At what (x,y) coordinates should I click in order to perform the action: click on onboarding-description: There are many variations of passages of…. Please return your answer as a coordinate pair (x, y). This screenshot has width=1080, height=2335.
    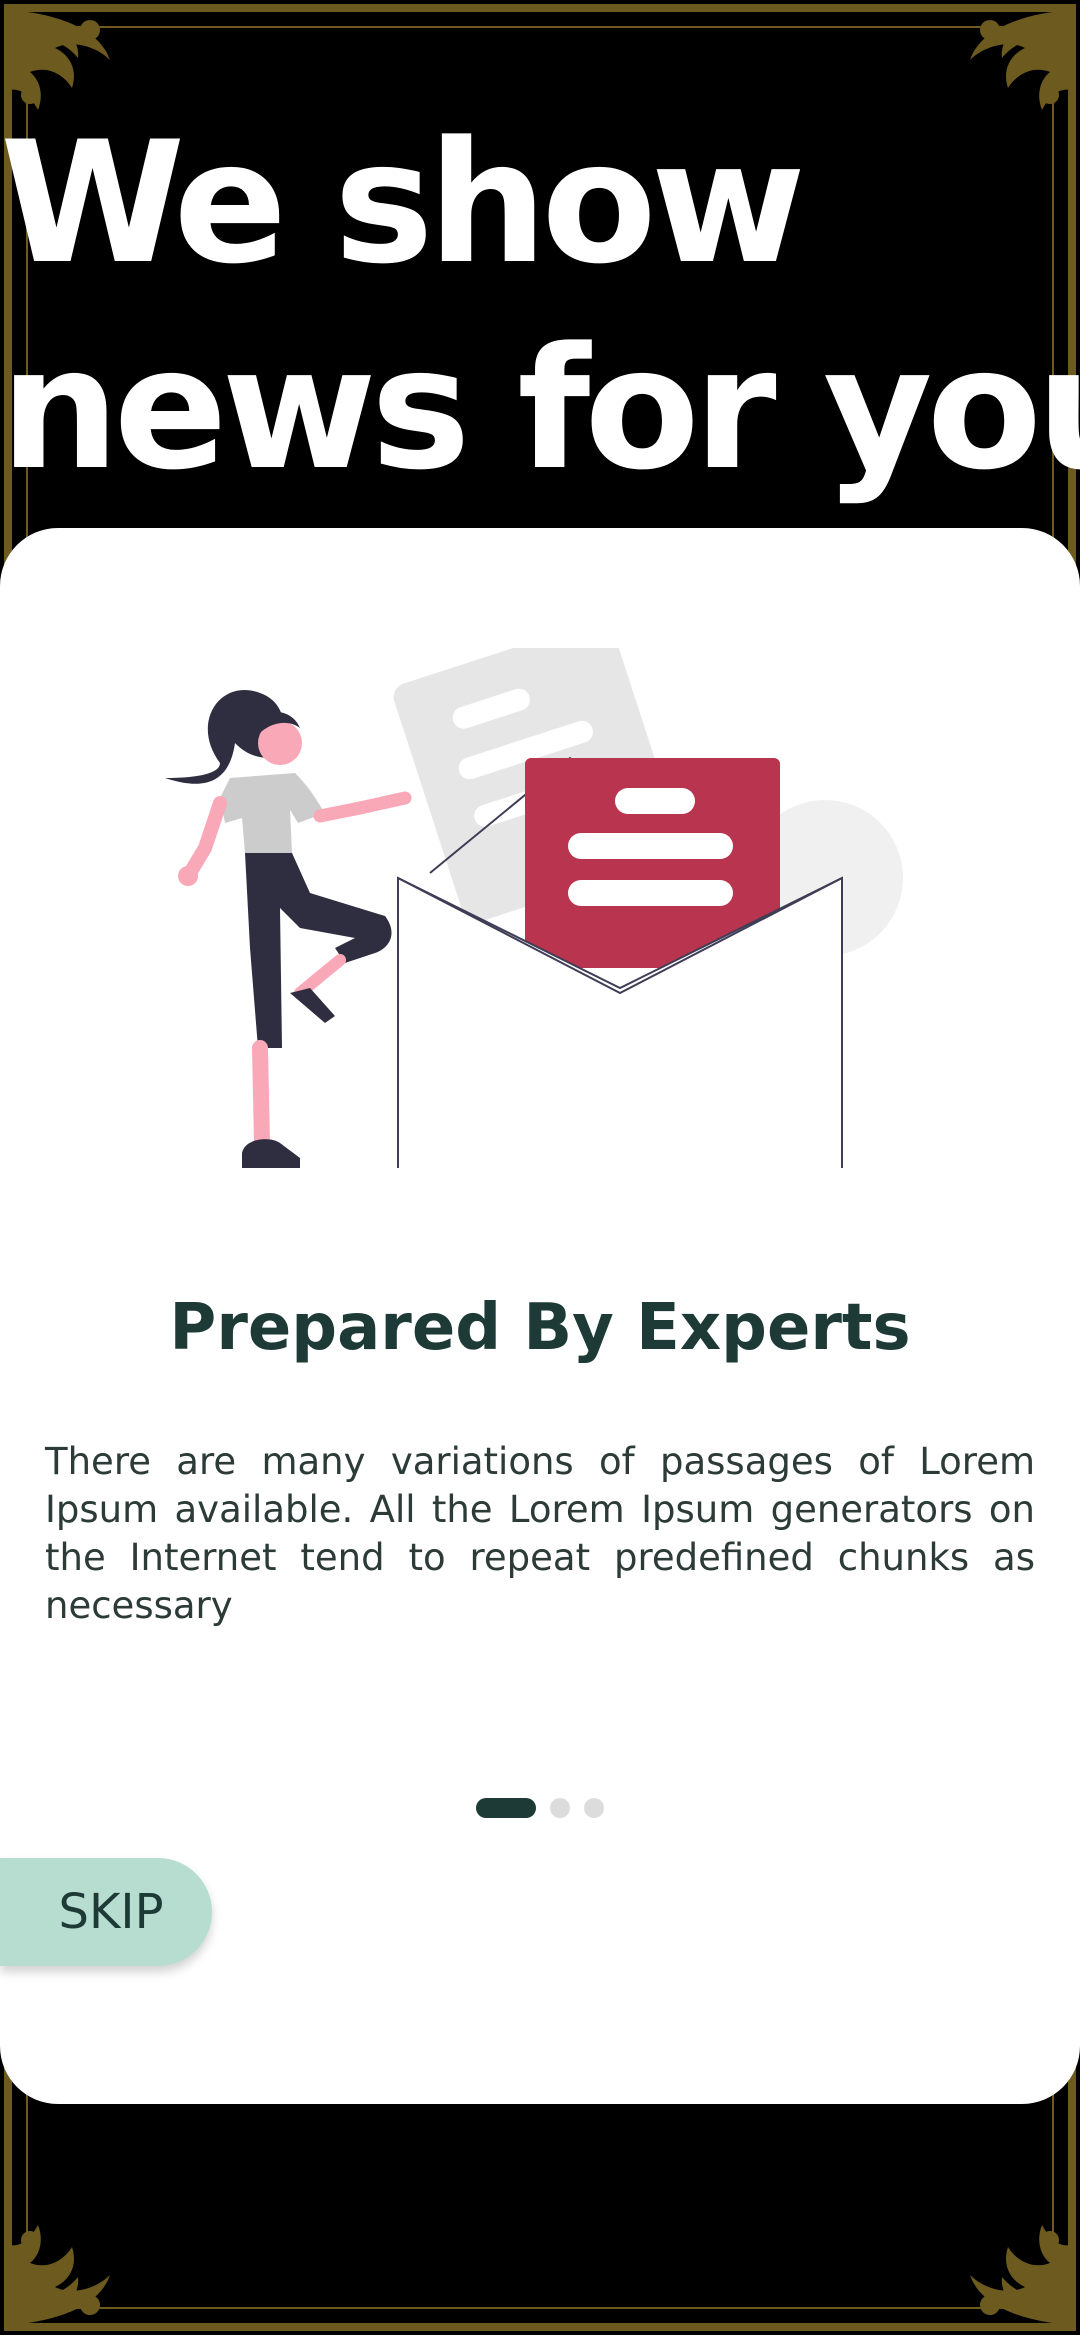
    Looking at the image, I should click on (540, 1533).